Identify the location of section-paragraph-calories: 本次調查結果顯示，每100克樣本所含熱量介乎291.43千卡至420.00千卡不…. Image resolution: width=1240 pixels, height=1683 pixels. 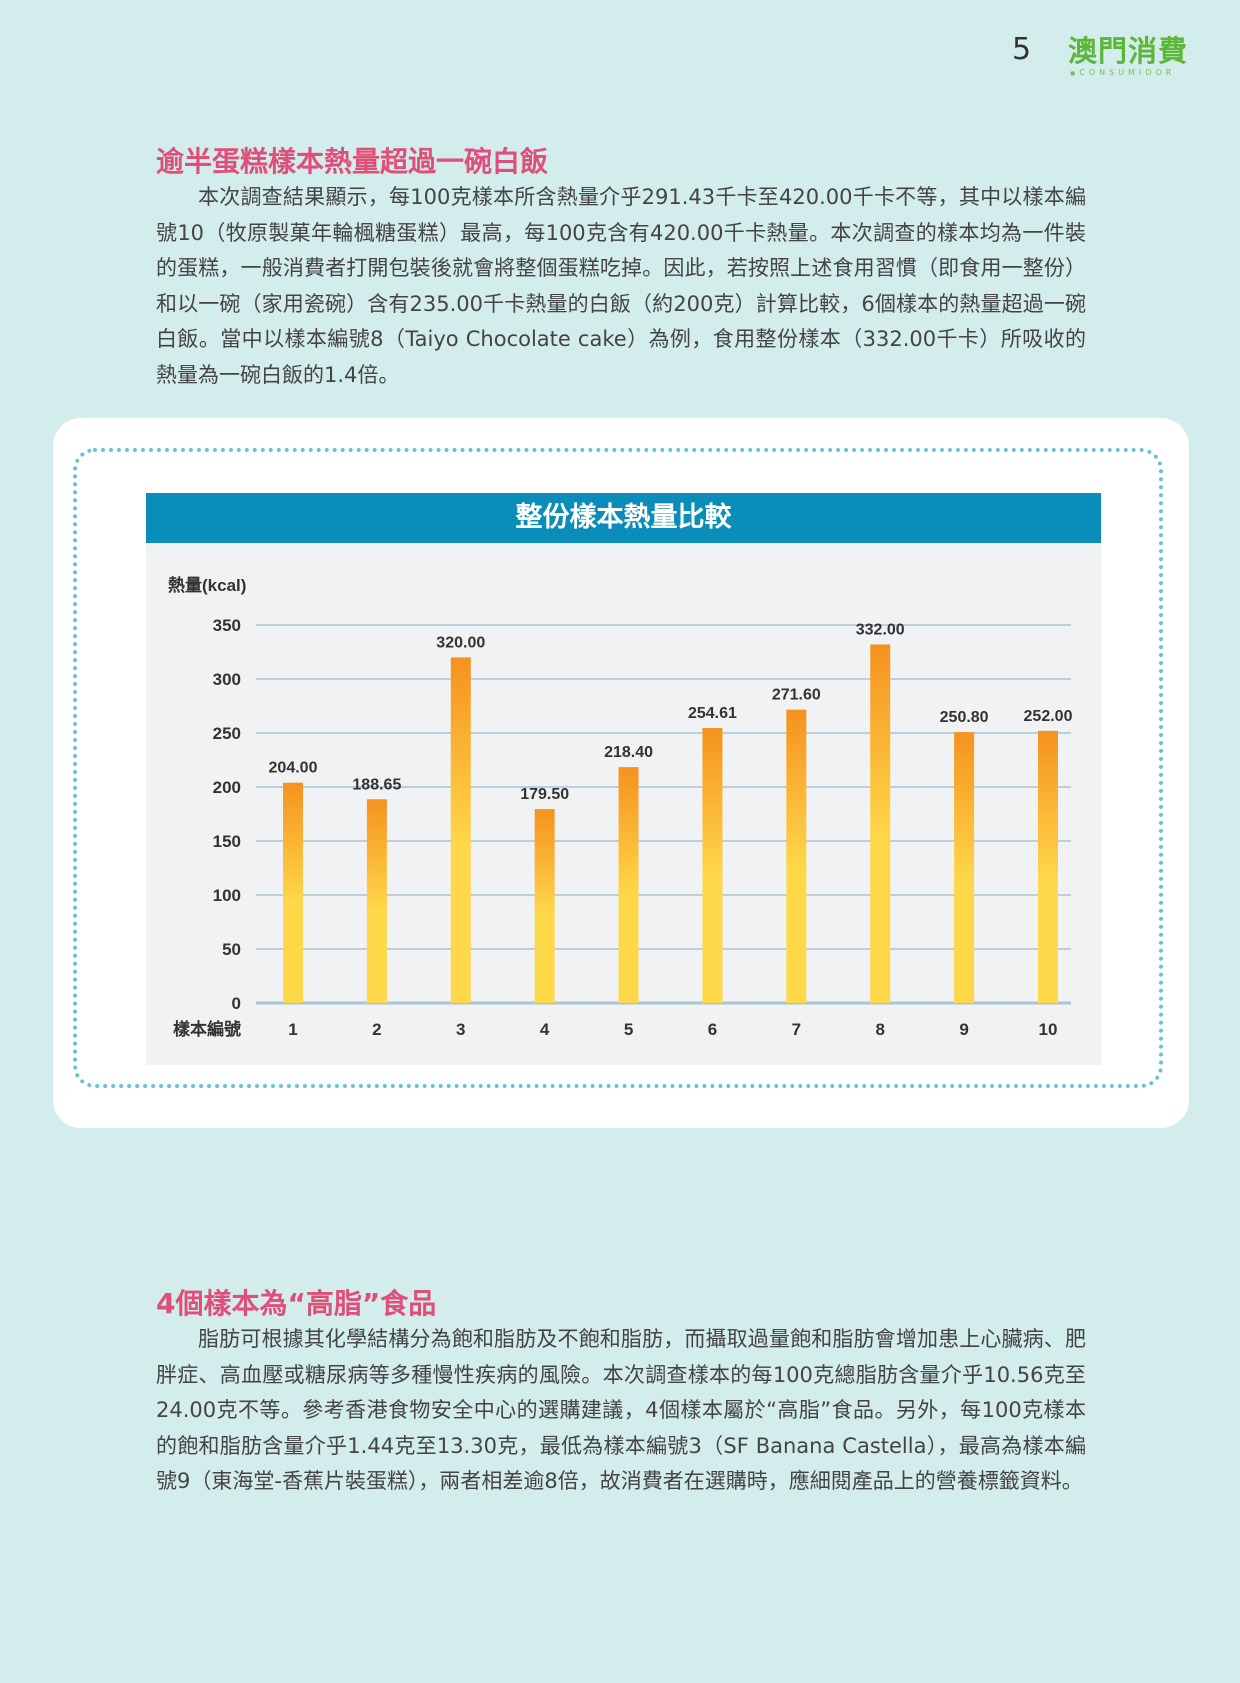
(621, 286).